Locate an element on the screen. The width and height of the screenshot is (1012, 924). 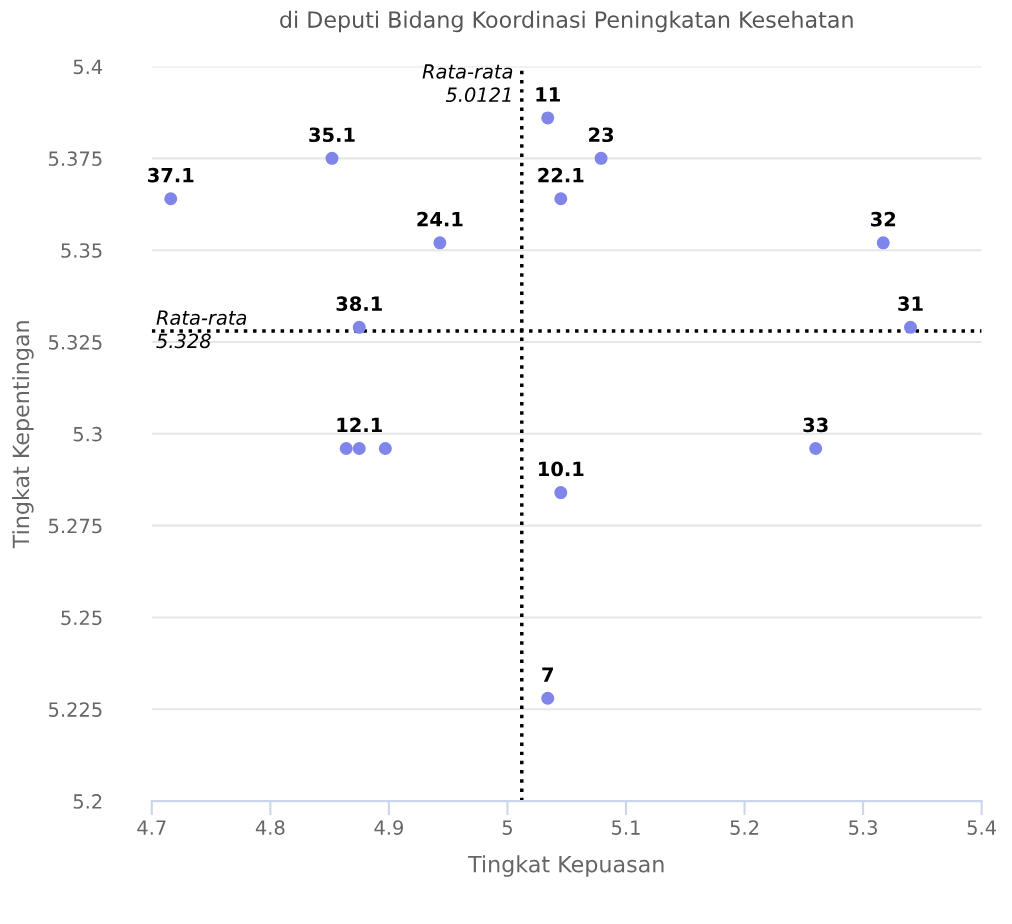
annotation: 32 is located at coordinates (883, 219).